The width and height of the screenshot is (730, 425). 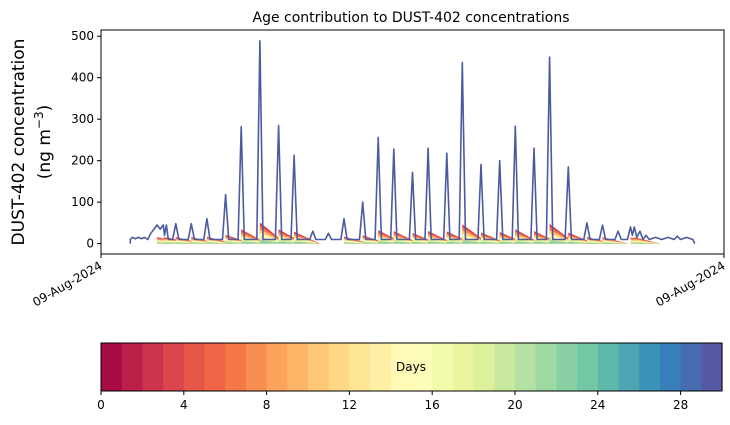 I want to click on x-axis: 09-Aug-2024 09-Aug-2024, so click(x=379, y=281).